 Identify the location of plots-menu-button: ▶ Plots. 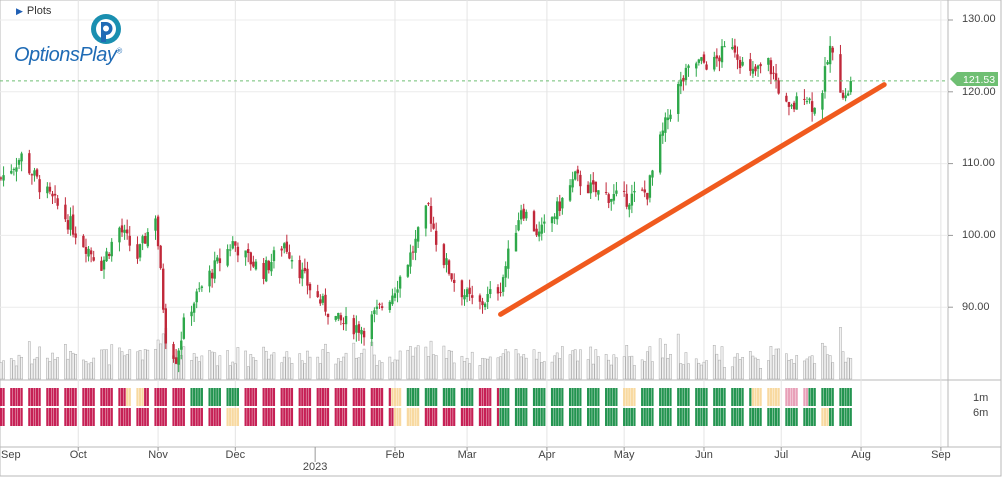
(33, 11).